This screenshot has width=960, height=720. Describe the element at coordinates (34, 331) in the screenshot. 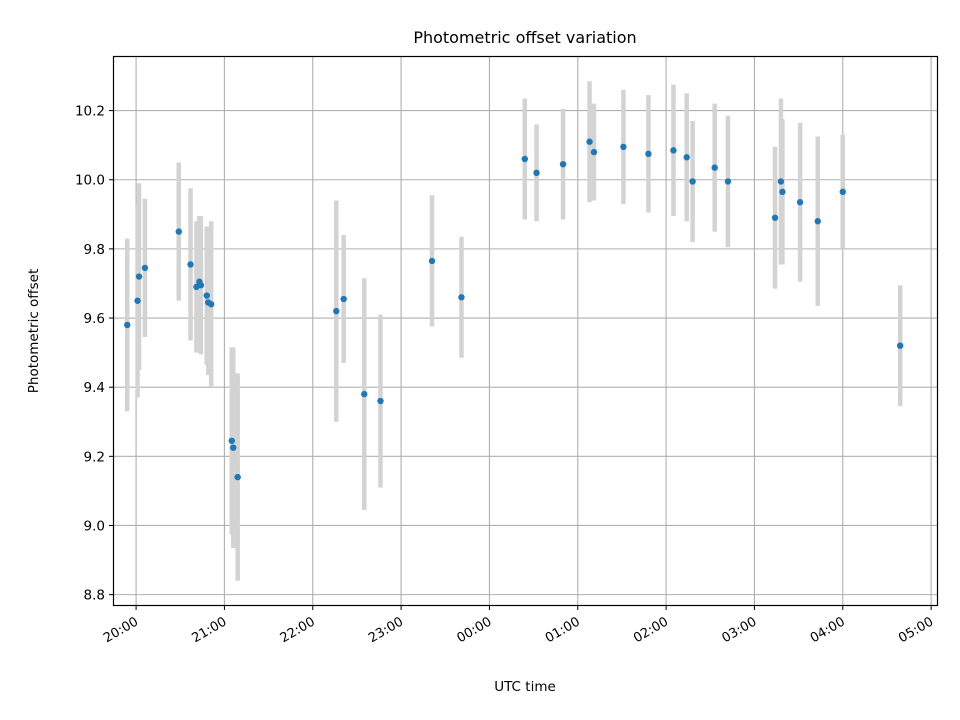

I see `y-axis-label: Photometric offset` at that location.